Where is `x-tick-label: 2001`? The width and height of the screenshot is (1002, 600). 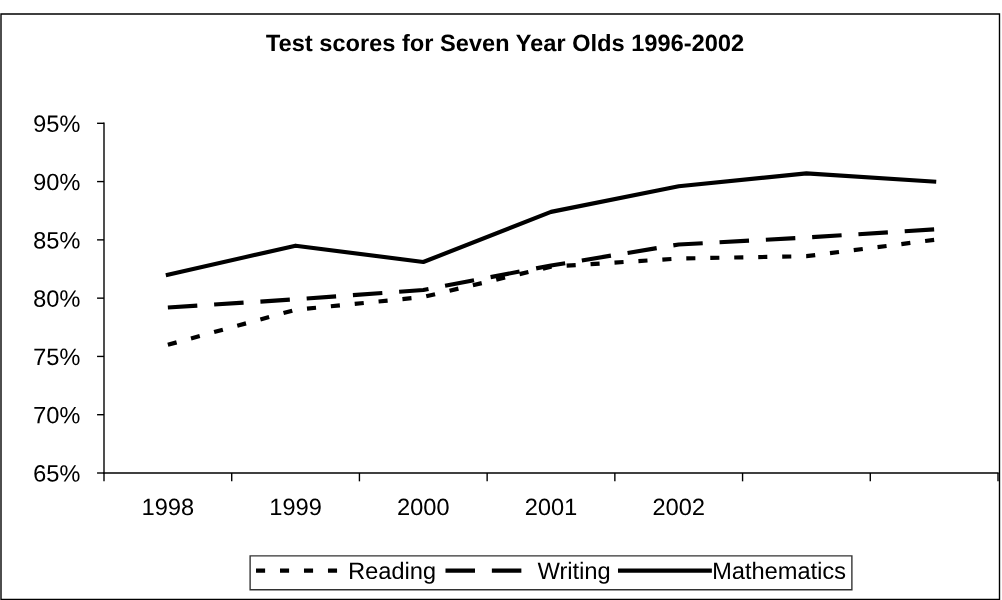 x-tick-label: 2001 is located at coordinates (551, 507).